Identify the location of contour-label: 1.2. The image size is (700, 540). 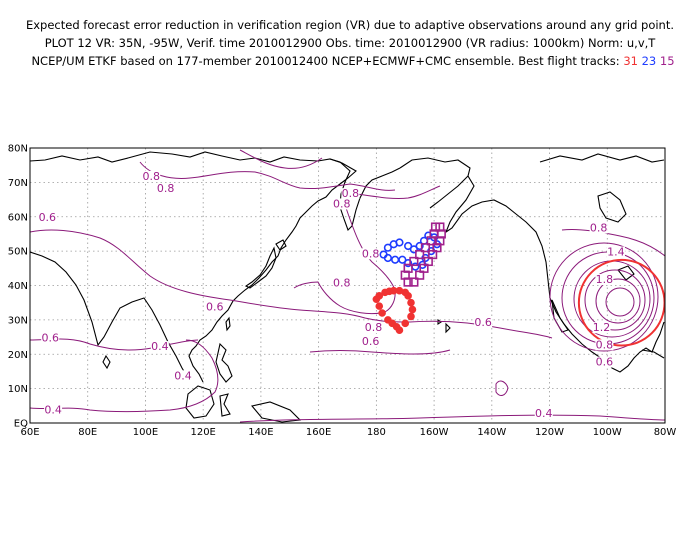
(602, 327).